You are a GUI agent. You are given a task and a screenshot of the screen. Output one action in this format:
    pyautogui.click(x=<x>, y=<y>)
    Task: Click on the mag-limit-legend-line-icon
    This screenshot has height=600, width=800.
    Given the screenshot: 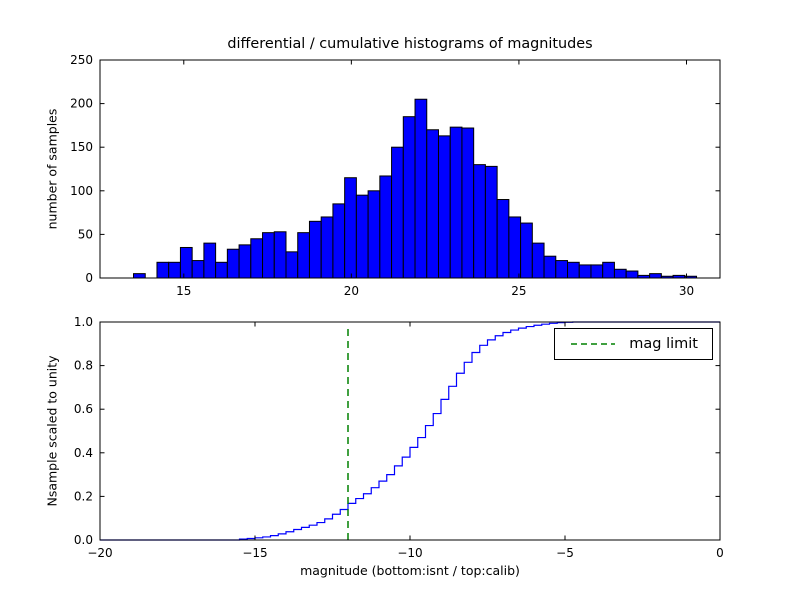 What is the action you would take?
    pyautogui.click(x=593, y=344)
    